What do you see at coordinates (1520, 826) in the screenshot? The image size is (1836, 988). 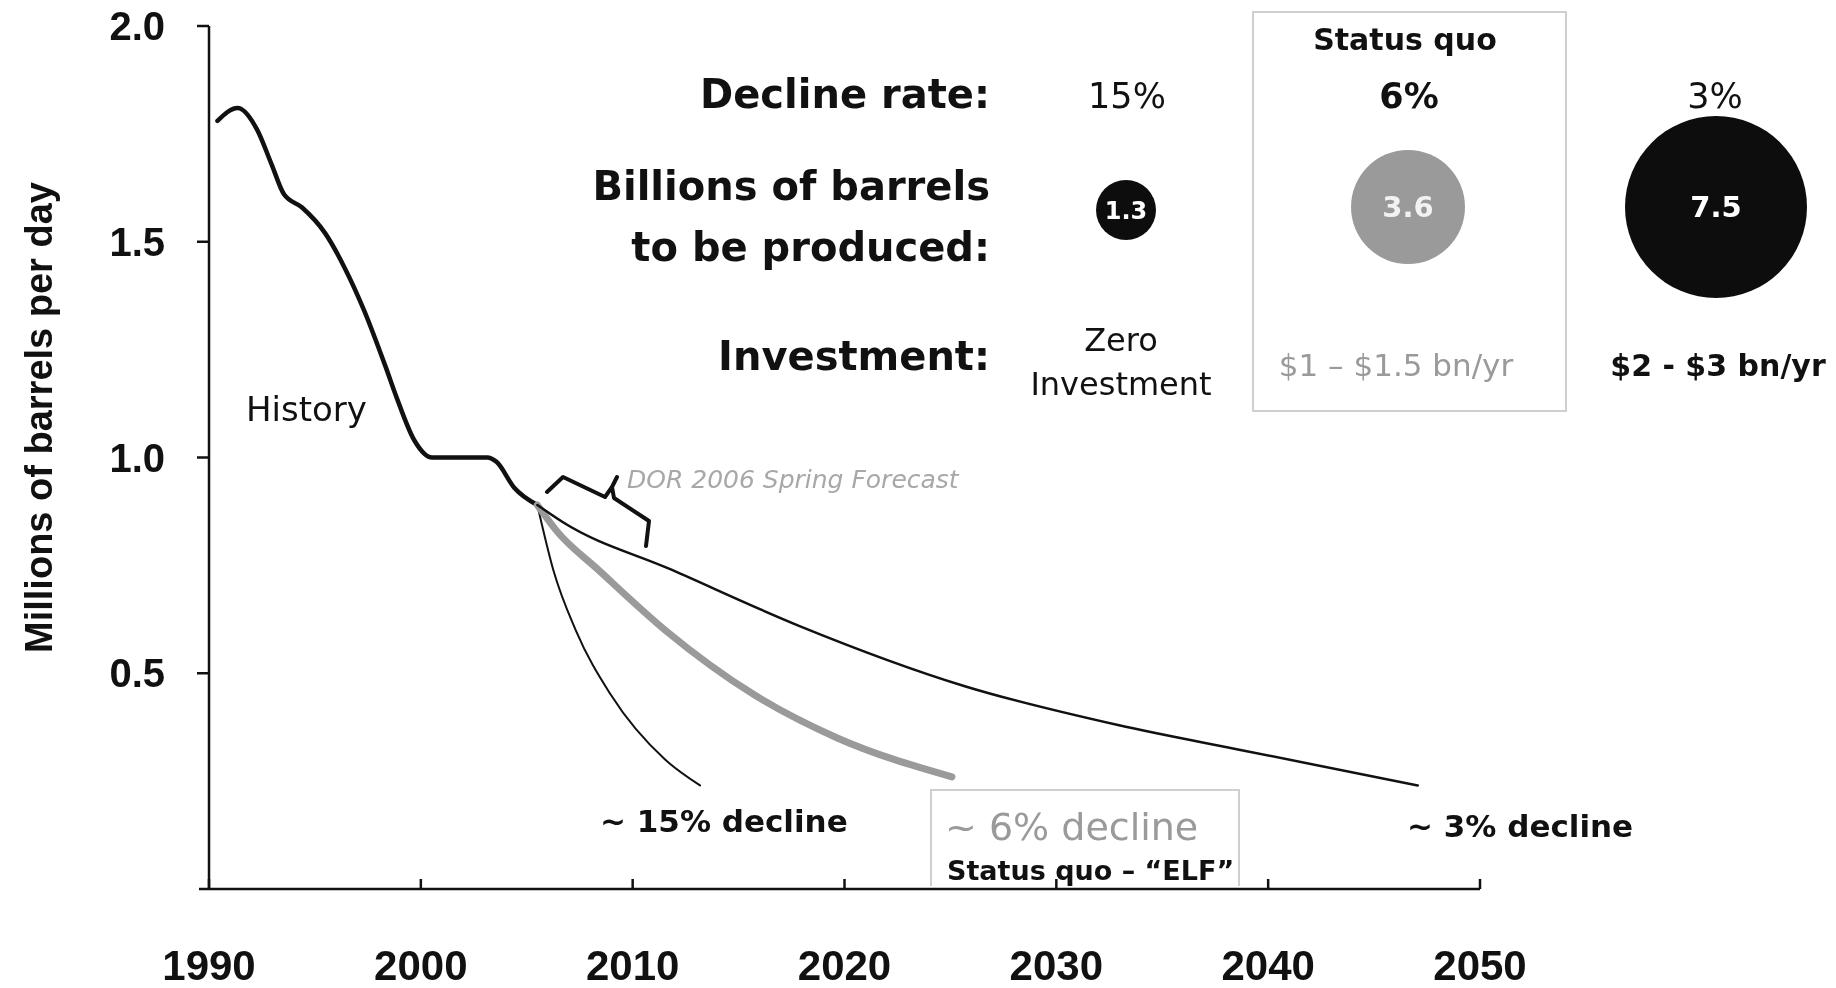 I see `series-label: ~ 3% decline` at bounding box center [1520, 826].